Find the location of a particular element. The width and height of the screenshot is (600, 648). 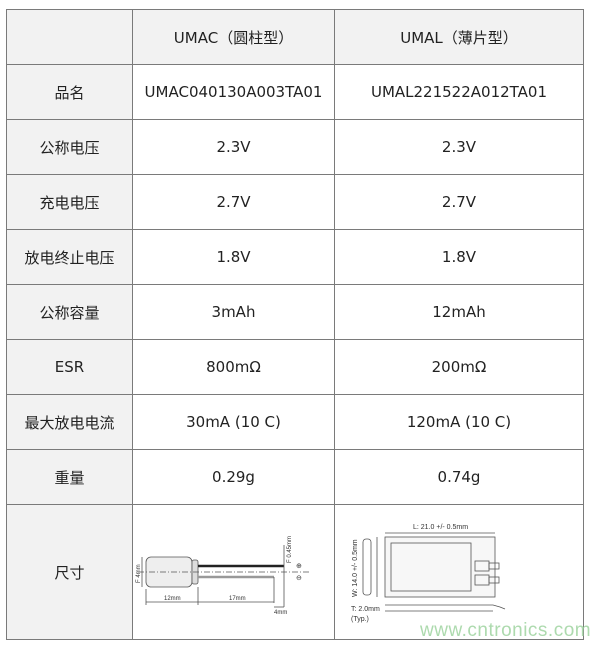

umac-diameter: F 4mm is located at coordinates (139, 573).